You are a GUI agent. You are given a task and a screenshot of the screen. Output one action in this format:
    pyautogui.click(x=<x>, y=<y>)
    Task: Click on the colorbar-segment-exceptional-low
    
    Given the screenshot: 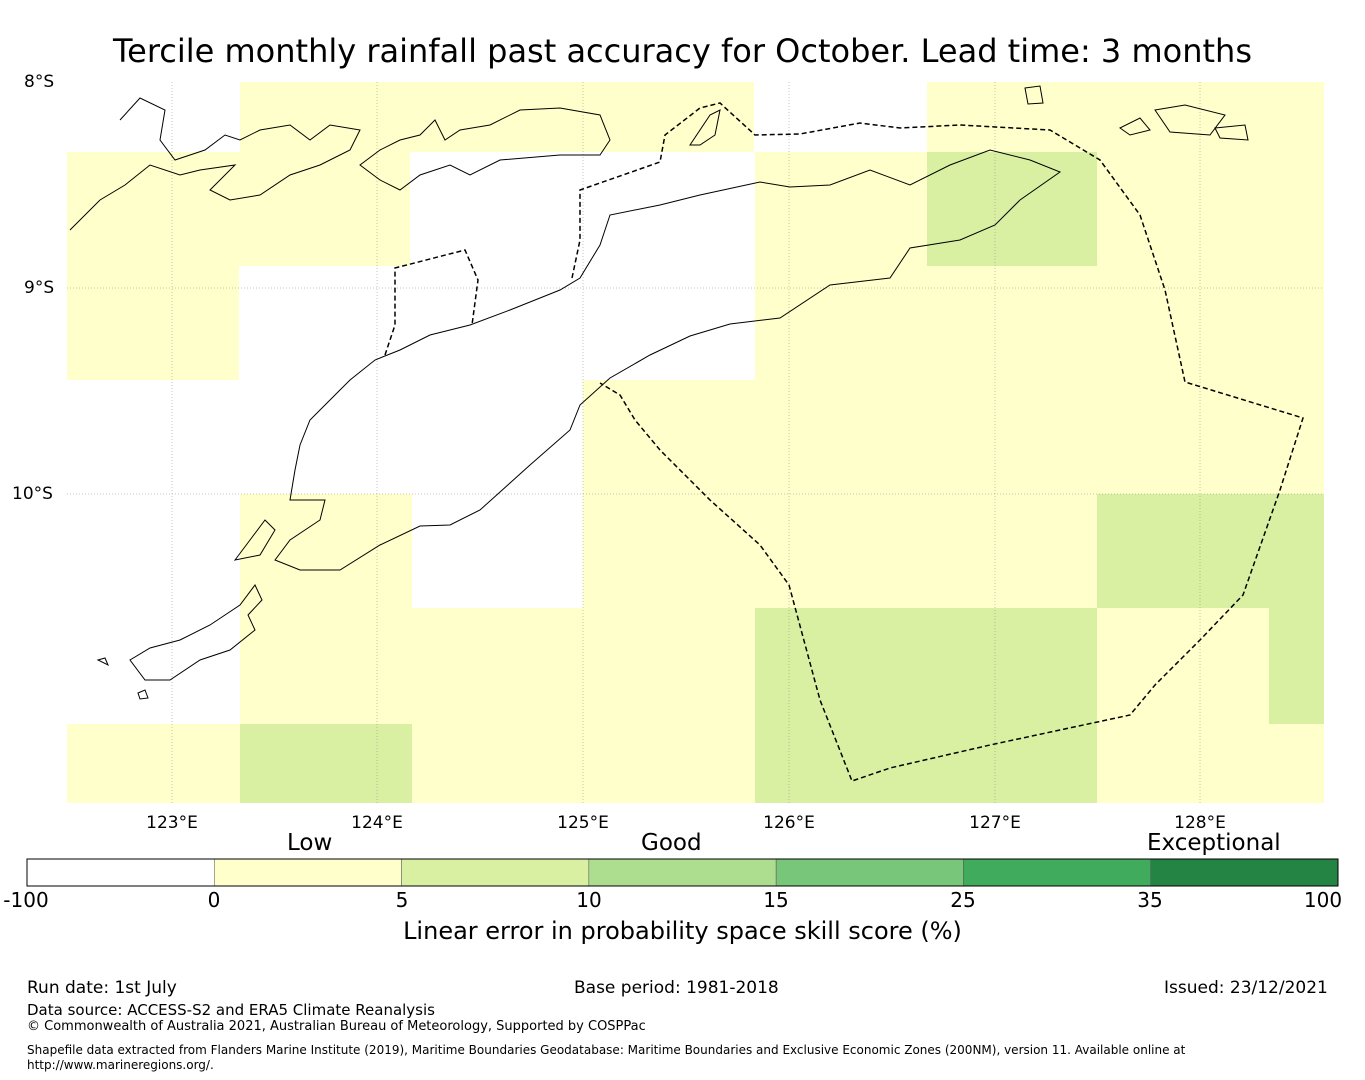 What is the action you would take?
    pyautogui.click(x=1057, y=872)
    